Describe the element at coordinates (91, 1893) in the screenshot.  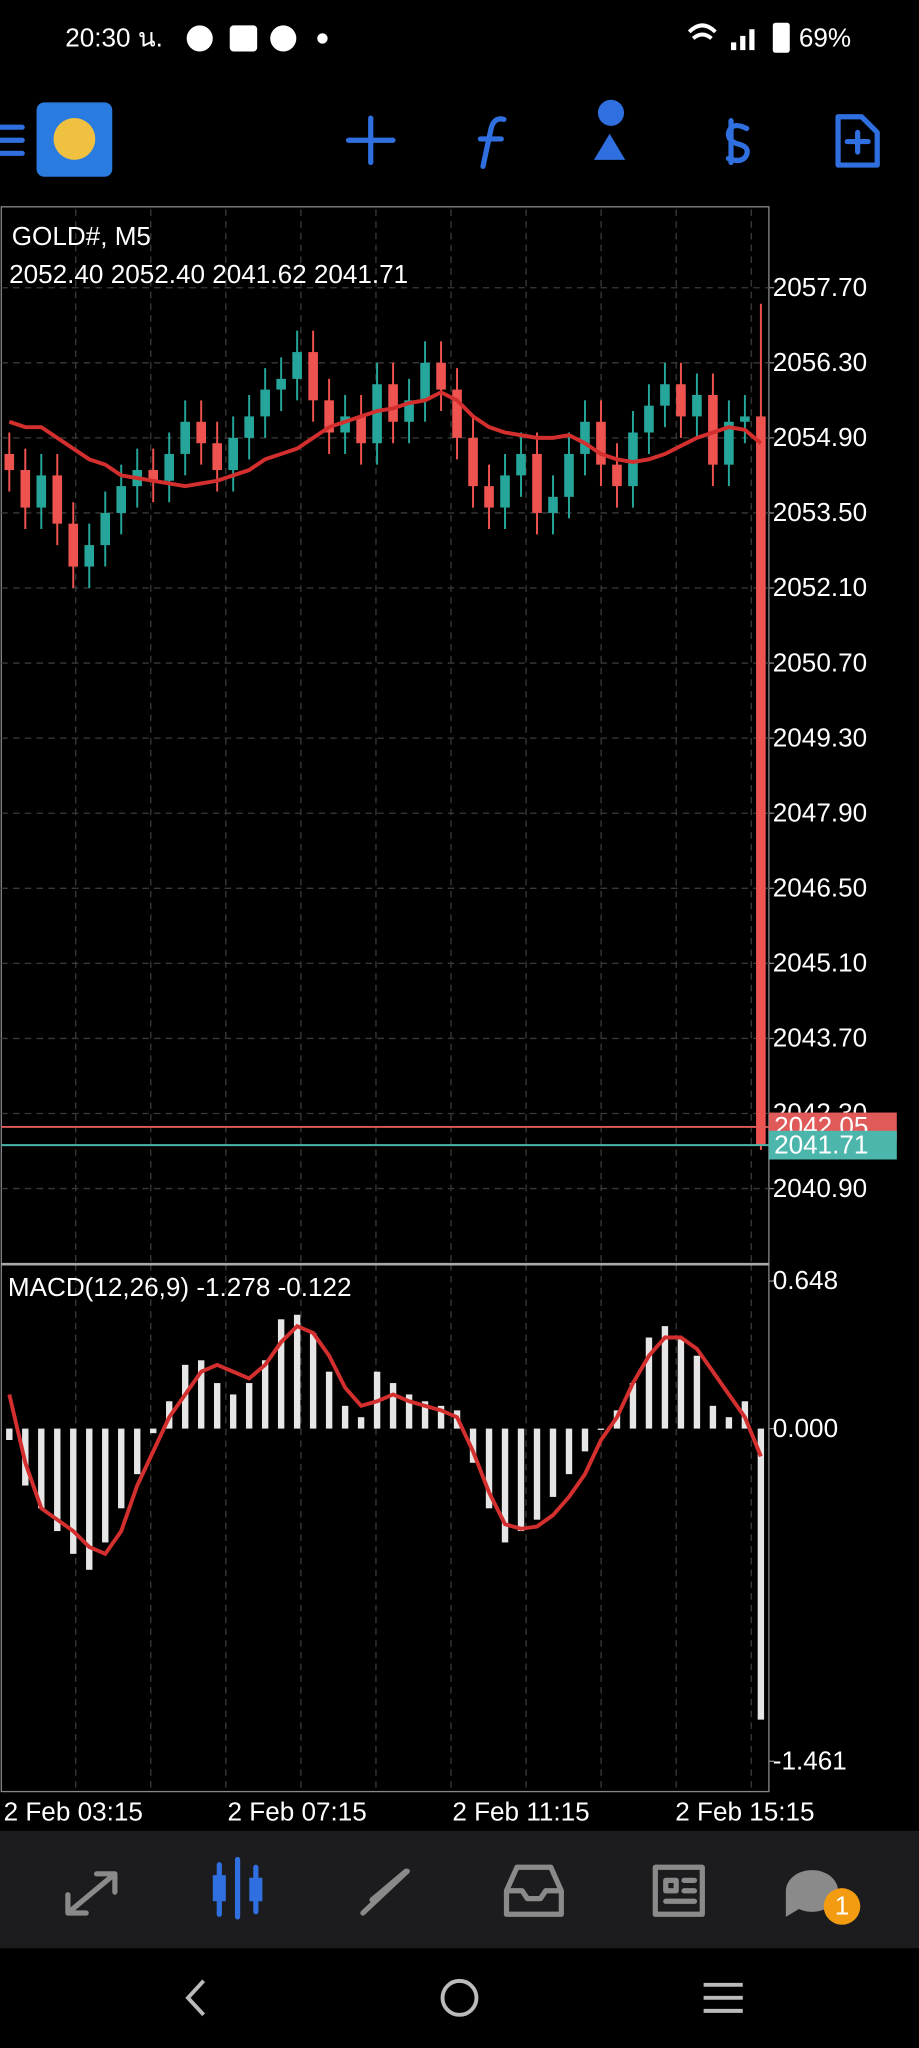
I see `quotes-tab` at that location.